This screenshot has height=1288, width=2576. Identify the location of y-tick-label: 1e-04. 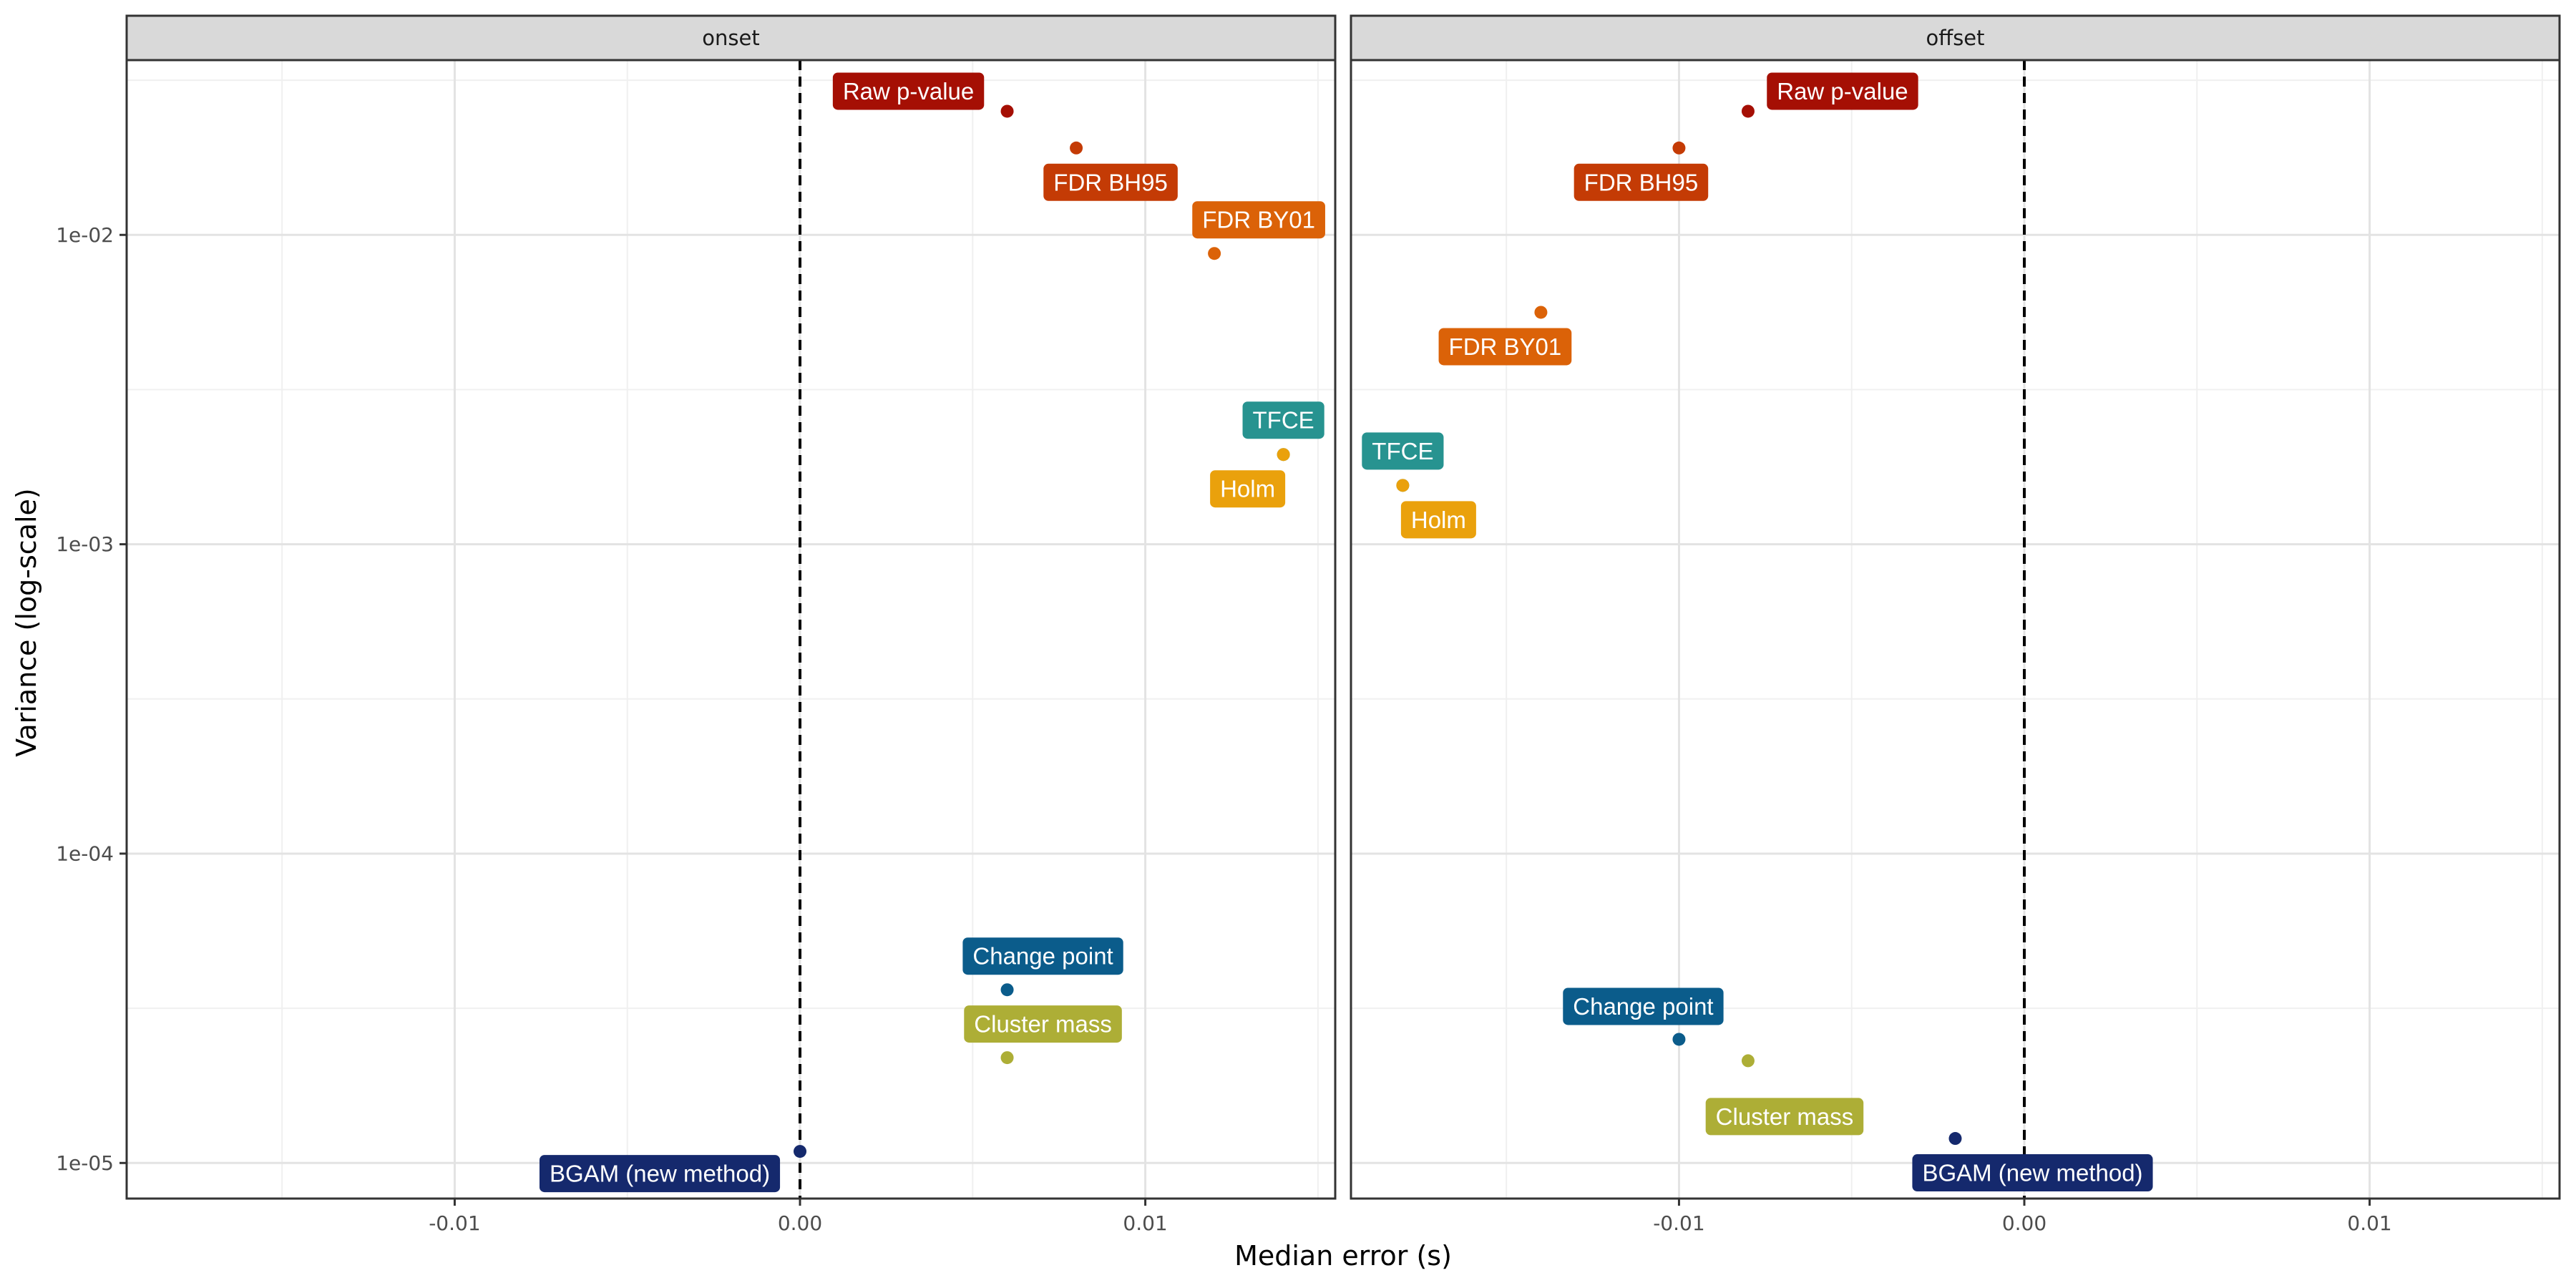
(85, 853).